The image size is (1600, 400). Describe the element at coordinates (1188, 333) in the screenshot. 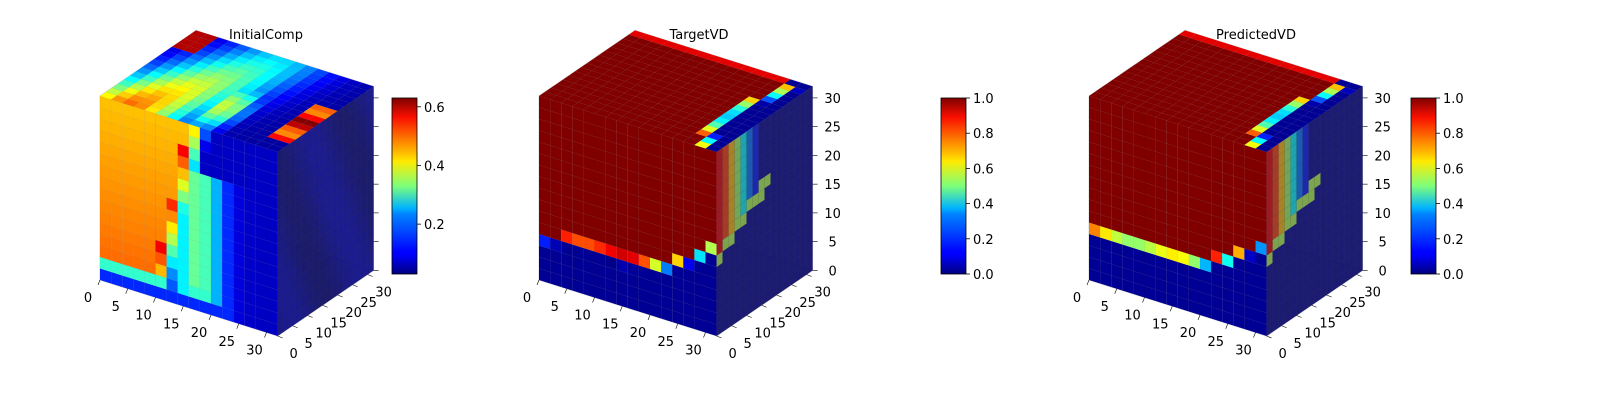

I see `x-tick-label: 20` at that location.